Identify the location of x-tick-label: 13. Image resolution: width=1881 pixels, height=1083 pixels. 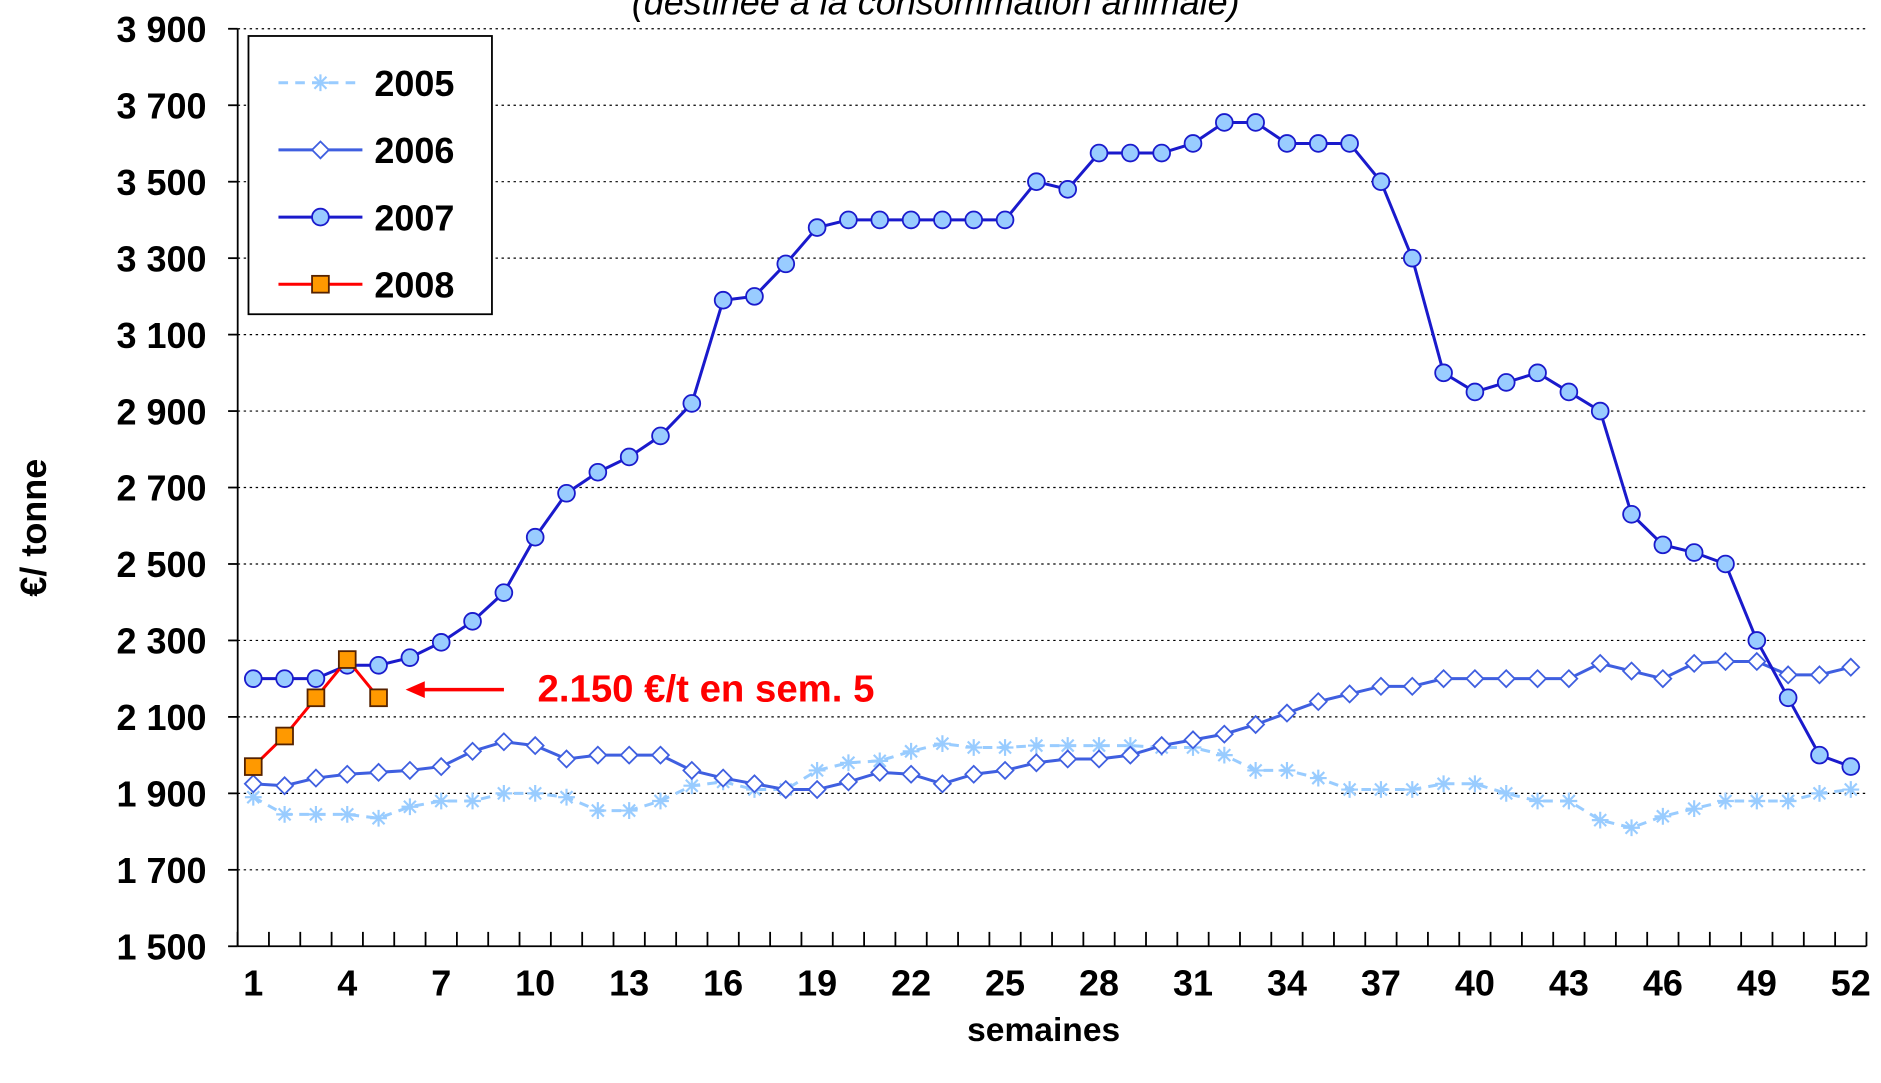
(629, 982).